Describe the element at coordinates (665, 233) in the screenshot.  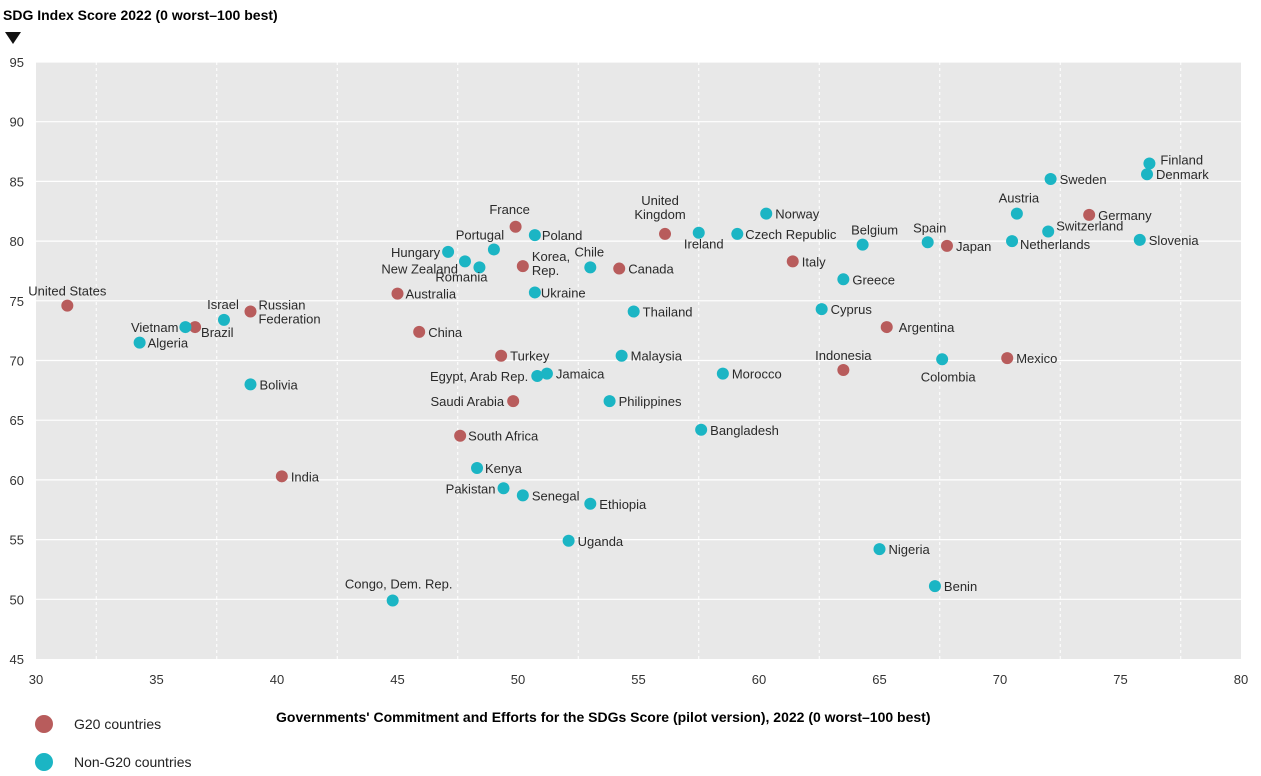
I see `point-united-kingdom` at that location.